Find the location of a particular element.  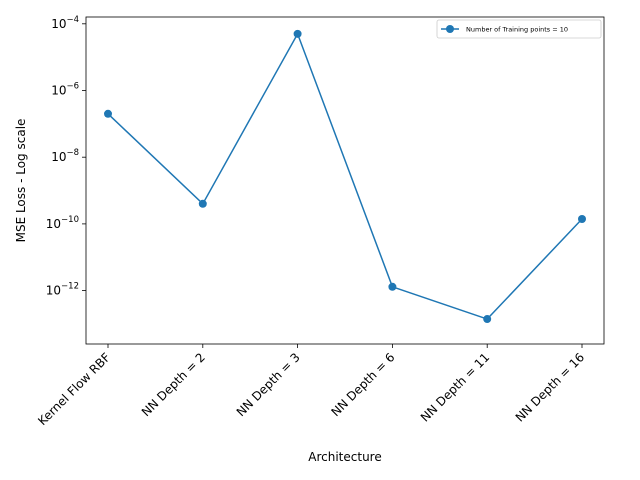

x-tick-label: Kernel Flow RBF is located at coordinates (74, 389).